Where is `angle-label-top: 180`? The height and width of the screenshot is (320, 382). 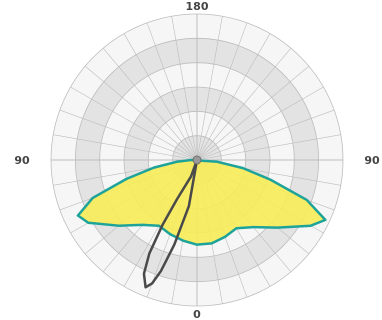 angle-label-top: 180 is located at coordinates (197, 6).